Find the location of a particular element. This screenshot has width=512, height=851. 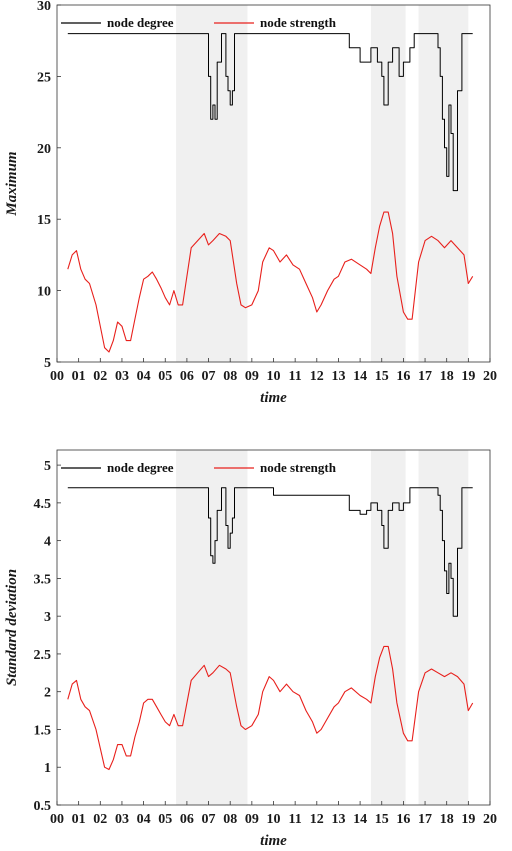

y-tick-label: 20 is located at coordinates (44, 149).